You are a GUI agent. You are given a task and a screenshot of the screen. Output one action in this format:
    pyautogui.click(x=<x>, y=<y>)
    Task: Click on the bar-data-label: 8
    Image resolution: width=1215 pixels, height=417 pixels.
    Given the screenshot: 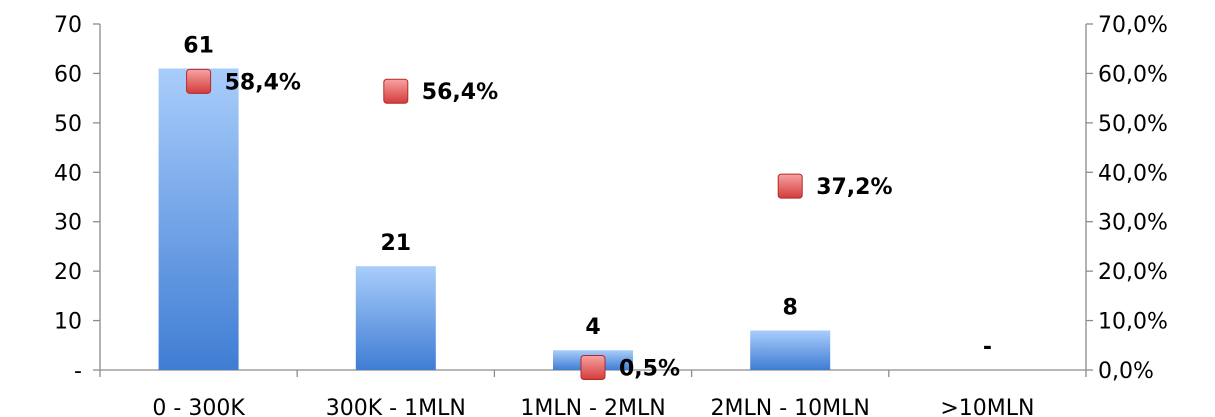 What is the action you would take?
    pyautogui.click(x=790, y=307)
    